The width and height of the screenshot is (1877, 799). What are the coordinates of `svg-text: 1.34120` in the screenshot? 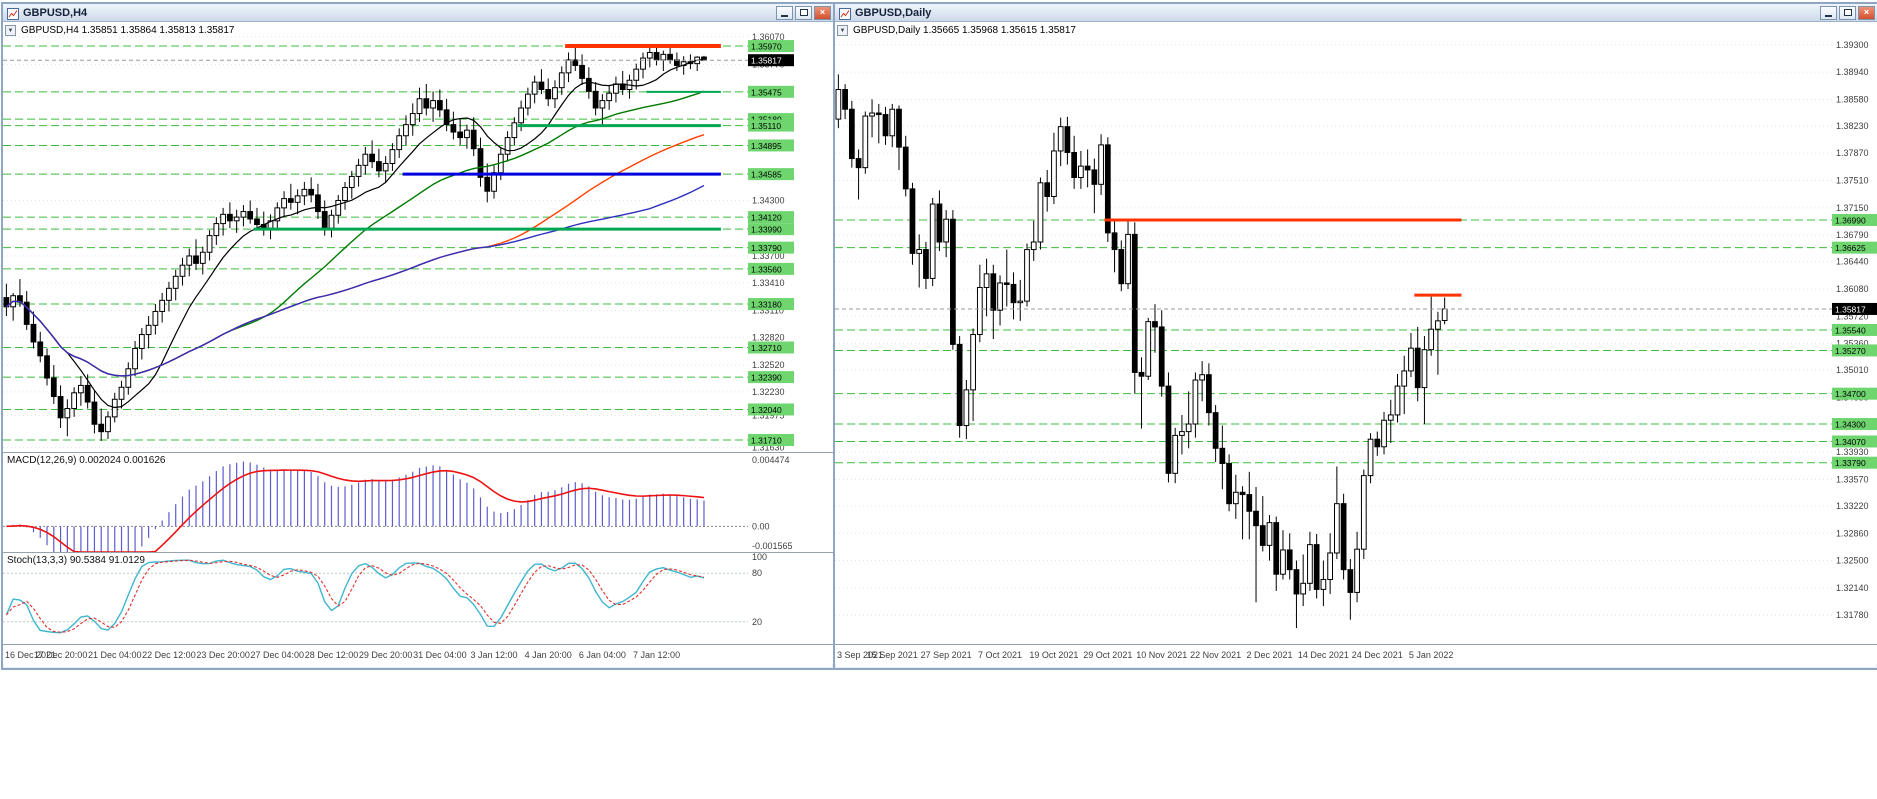 It's located at (766, 218).